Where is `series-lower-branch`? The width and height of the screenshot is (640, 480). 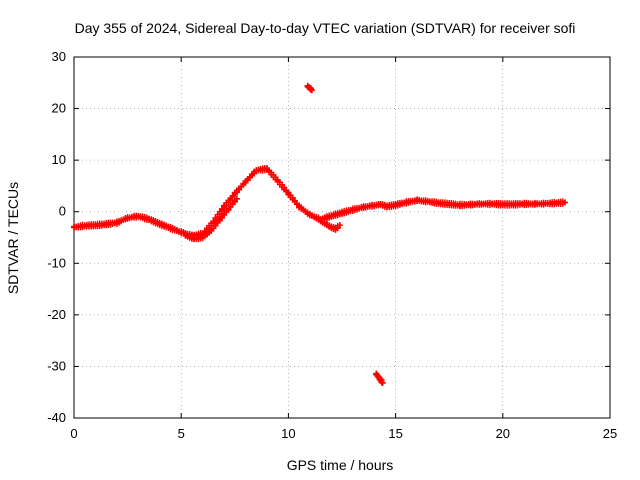 series-lower-branch is located at coordinates (211, 219).